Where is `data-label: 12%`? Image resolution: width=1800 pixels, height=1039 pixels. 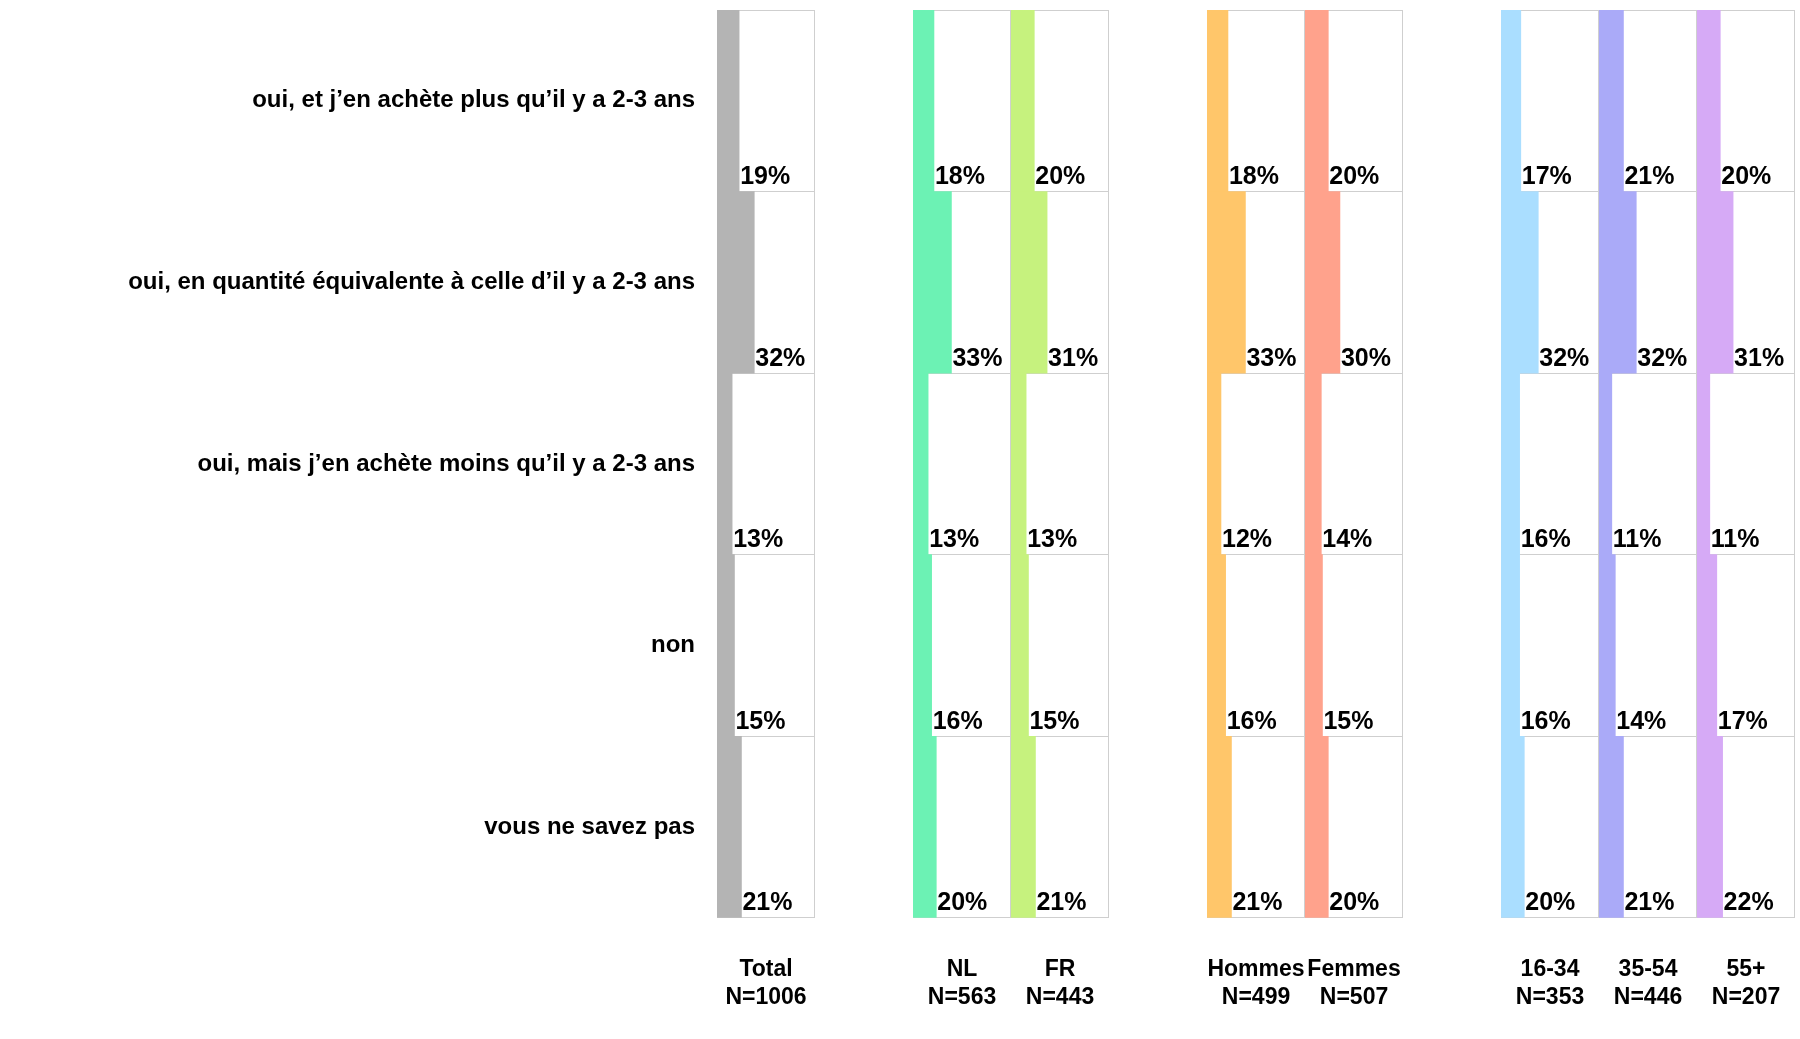 data-label: 12% is located at coordinates (1247, 538).